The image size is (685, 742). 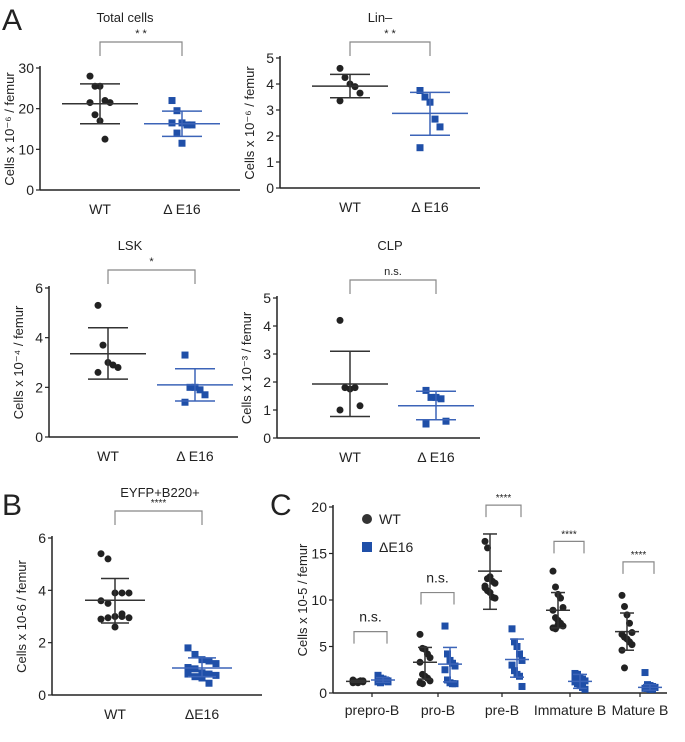 I want to click on panel-label-c: C, so click(x=281, y=505).